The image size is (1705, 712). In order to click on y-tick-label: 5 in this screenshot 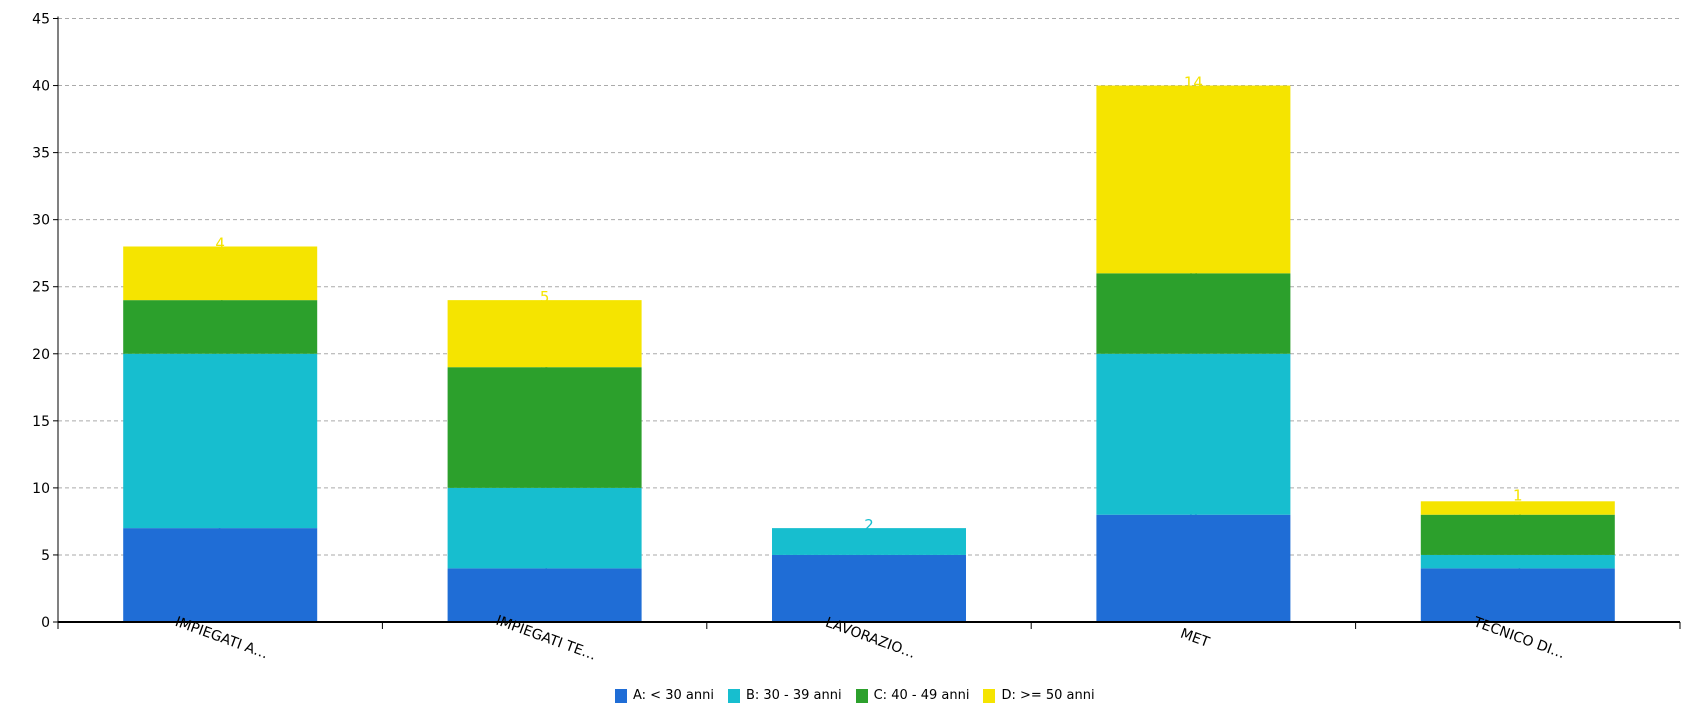, I will do `click(45, 556)`.